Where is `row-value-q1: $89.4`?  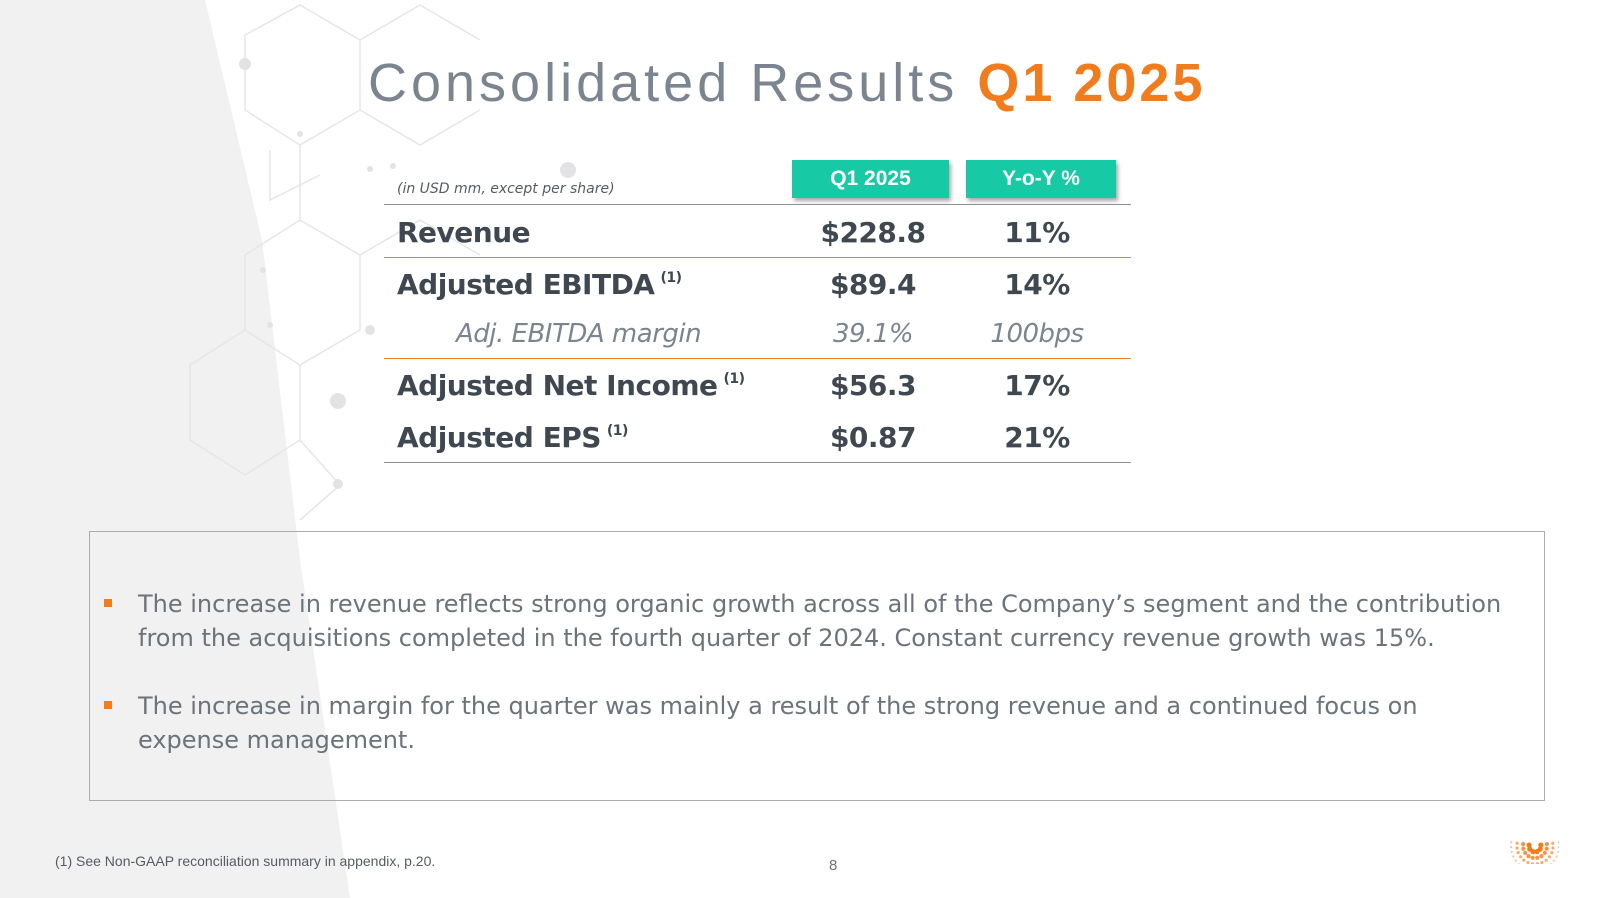
row-value-q1: $89.4 is located at coordinates (873, 284).